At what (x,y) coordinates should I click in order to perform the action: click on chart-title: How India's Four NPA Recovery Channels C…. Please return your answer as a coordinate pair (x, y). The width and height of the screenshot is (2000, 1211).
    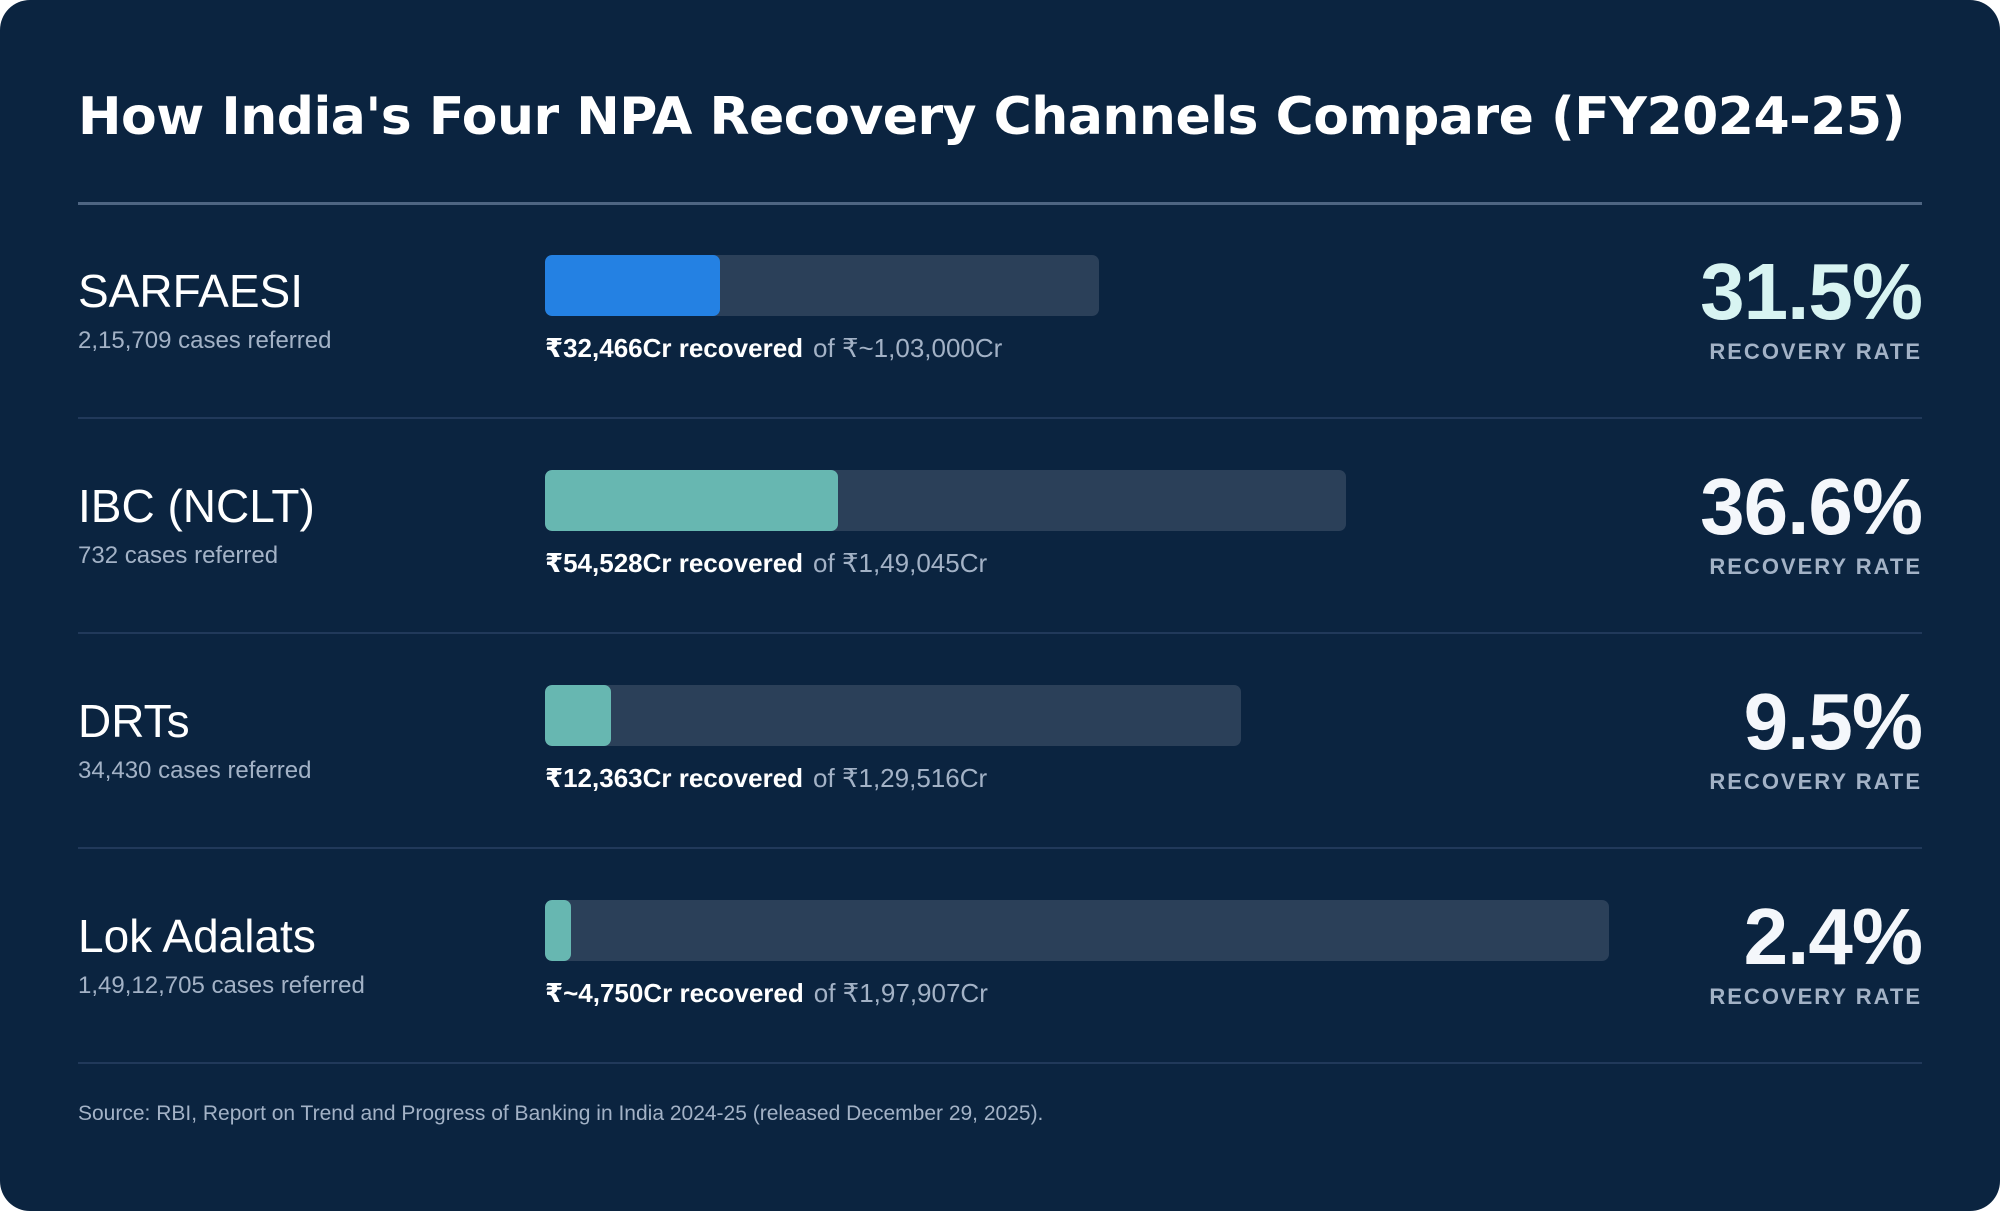
    Looking at the image, I should click on (991, 117).